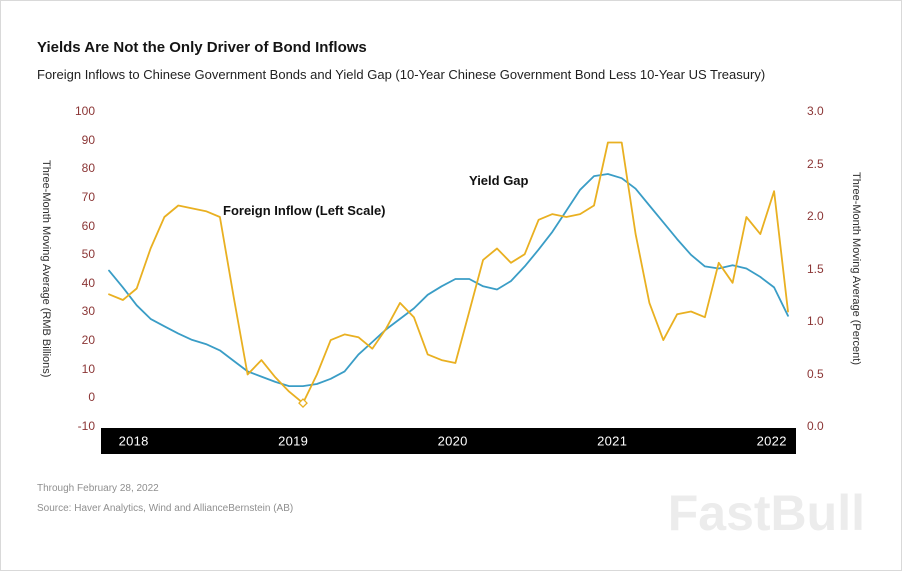 The image size is (902, 571). I want to click on left-axis-tick-label: 30, so click(88, 311).